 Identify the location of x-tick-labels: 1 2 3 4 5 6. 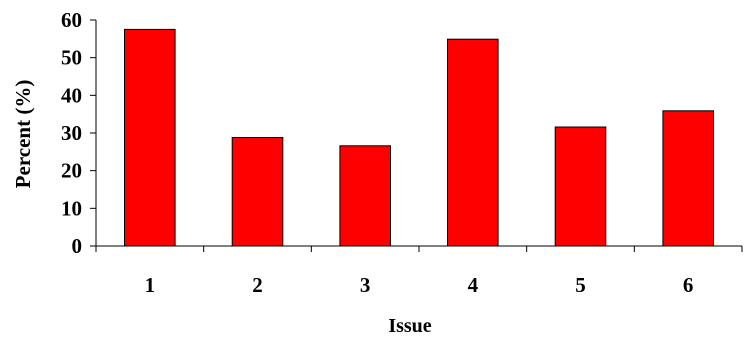
(419, 285).